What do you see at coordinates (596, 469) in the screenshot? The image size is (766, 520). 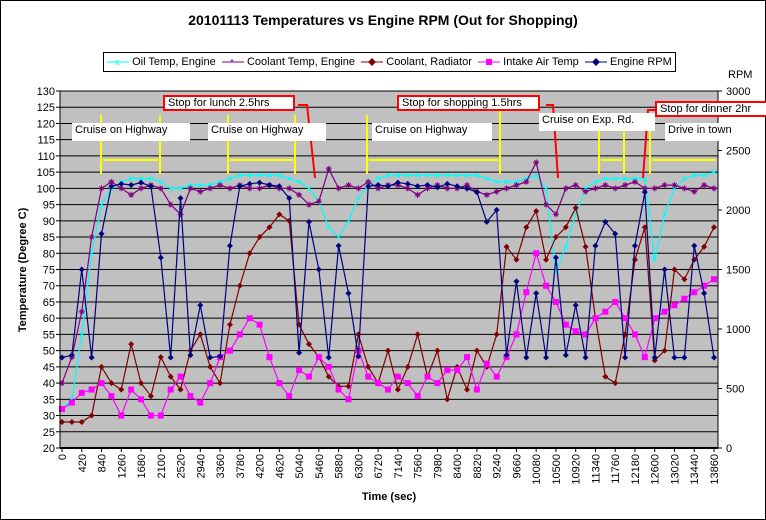 I see `x-tick-label: 11340` at bounding box center [596, 469].